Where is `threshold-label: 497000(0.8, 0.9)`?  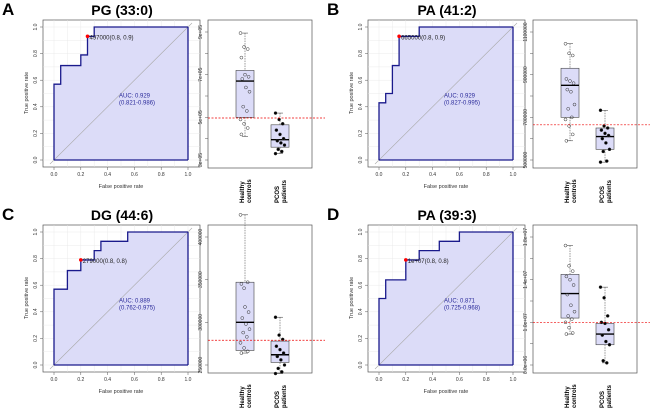
threshold-label: 497000(0.8, 0.9) is located at coordinates (112, 38).